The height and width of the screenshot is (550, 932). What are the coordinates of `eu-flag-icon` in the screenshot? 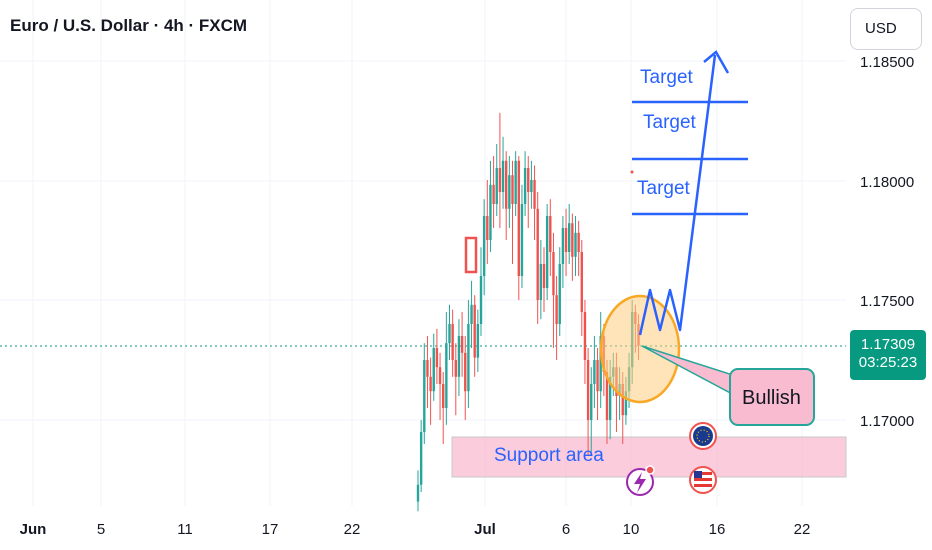 It's located at (703, 436).